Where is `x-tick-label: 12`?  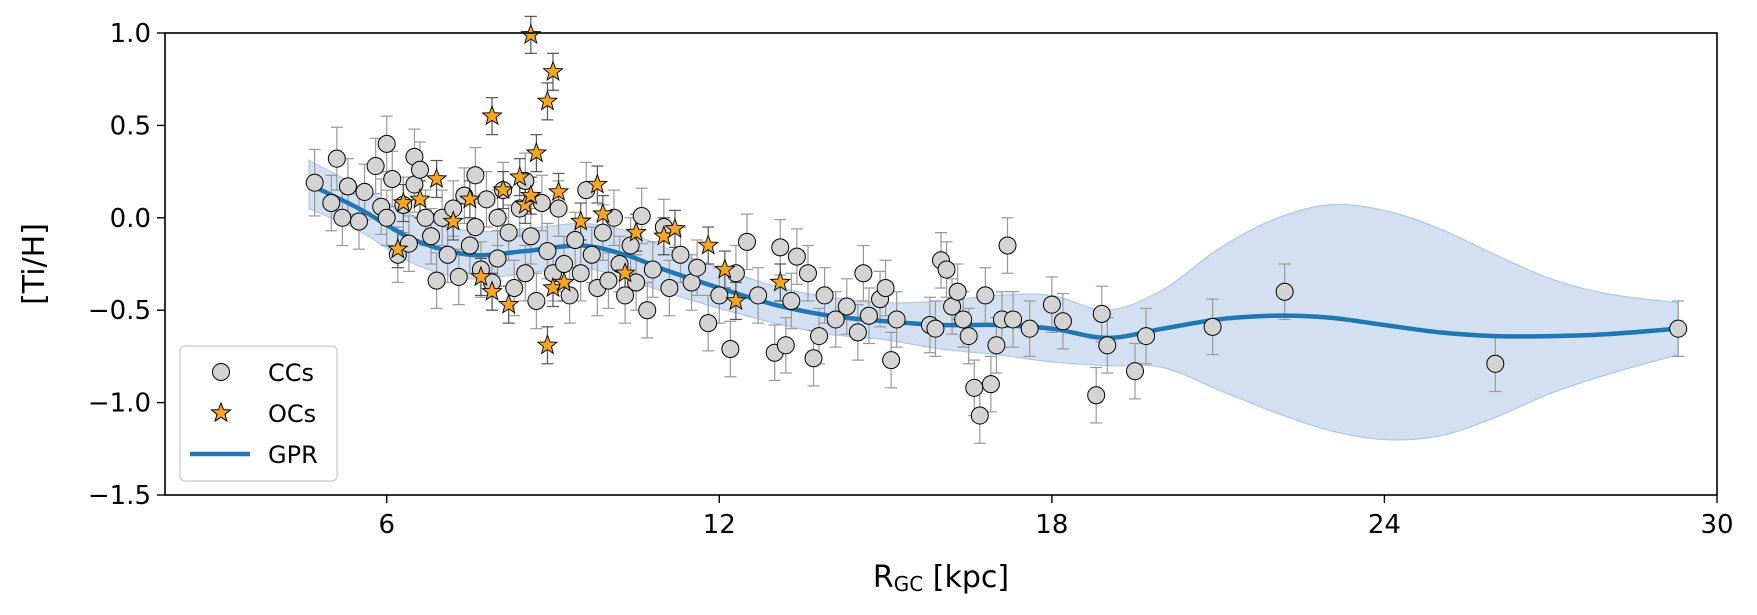 x-tick-label: 12 is located at coordinates (719, 525).